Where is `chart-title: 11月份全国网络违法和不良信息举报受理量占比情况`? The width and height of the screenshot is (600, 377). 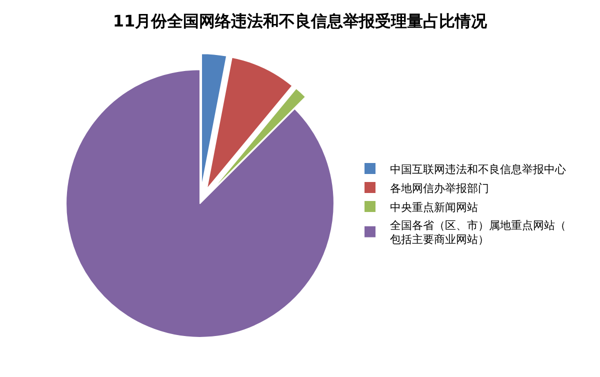 chart-title: 11月份全国网络违法和不良信息举报受理量占比情况 is located at coordinates (300, 20).